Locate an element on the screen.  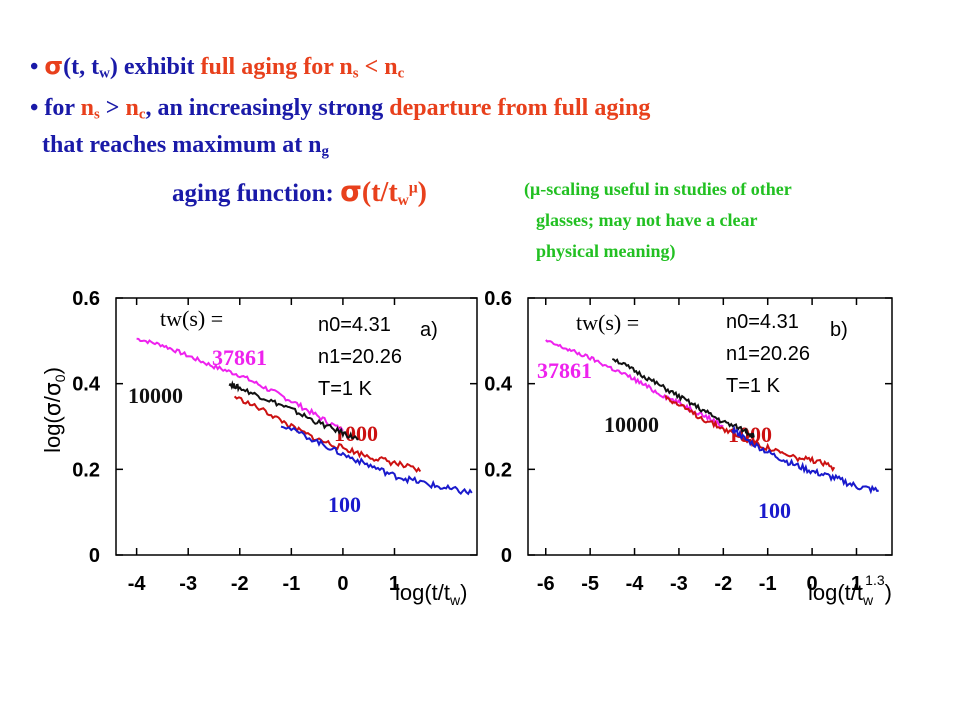
panel-b-legend-title: tw(s) = is located at coordinates (607, 322).